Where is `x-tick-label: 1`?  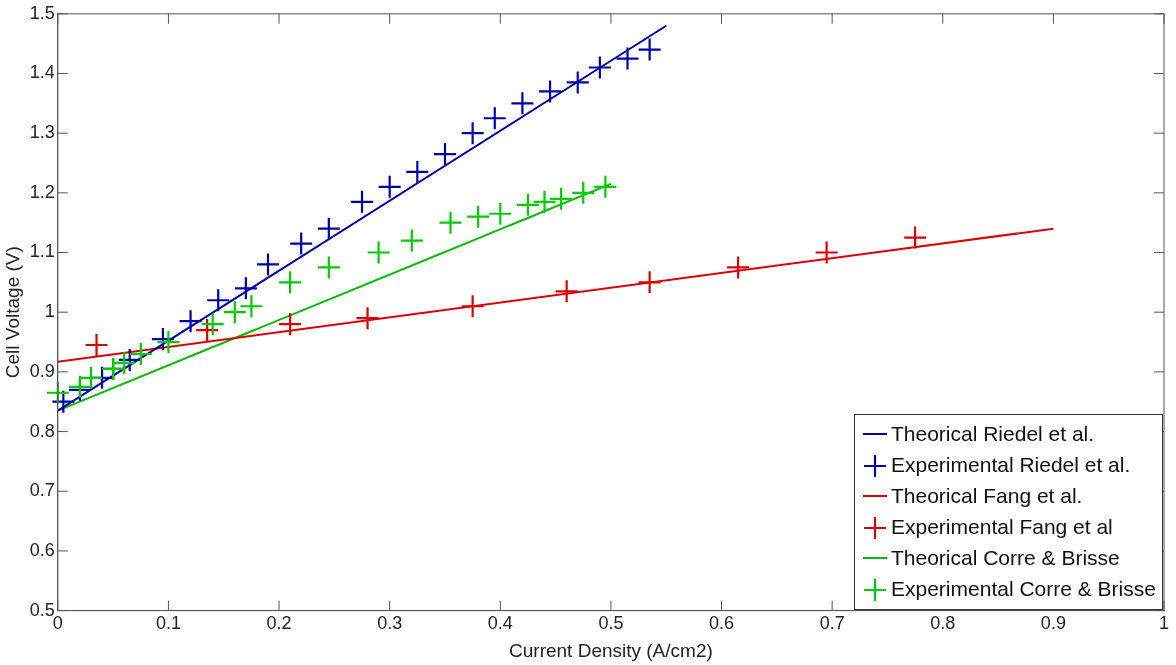 x-tick-label: 1 is located at coordinates (1164, 623).